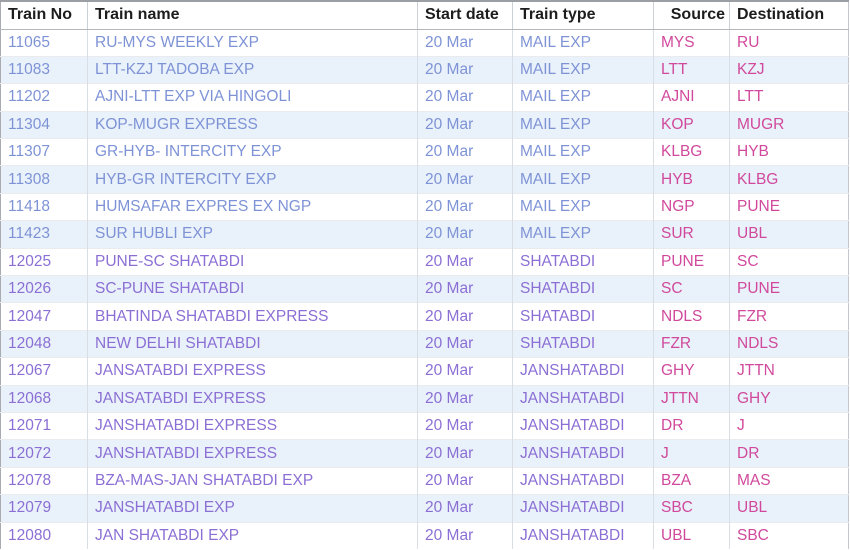  Describe the element at coordinates (154, 234) in the screenshot. I see `train-name-link: SUR HUBLI EXP` at that location.